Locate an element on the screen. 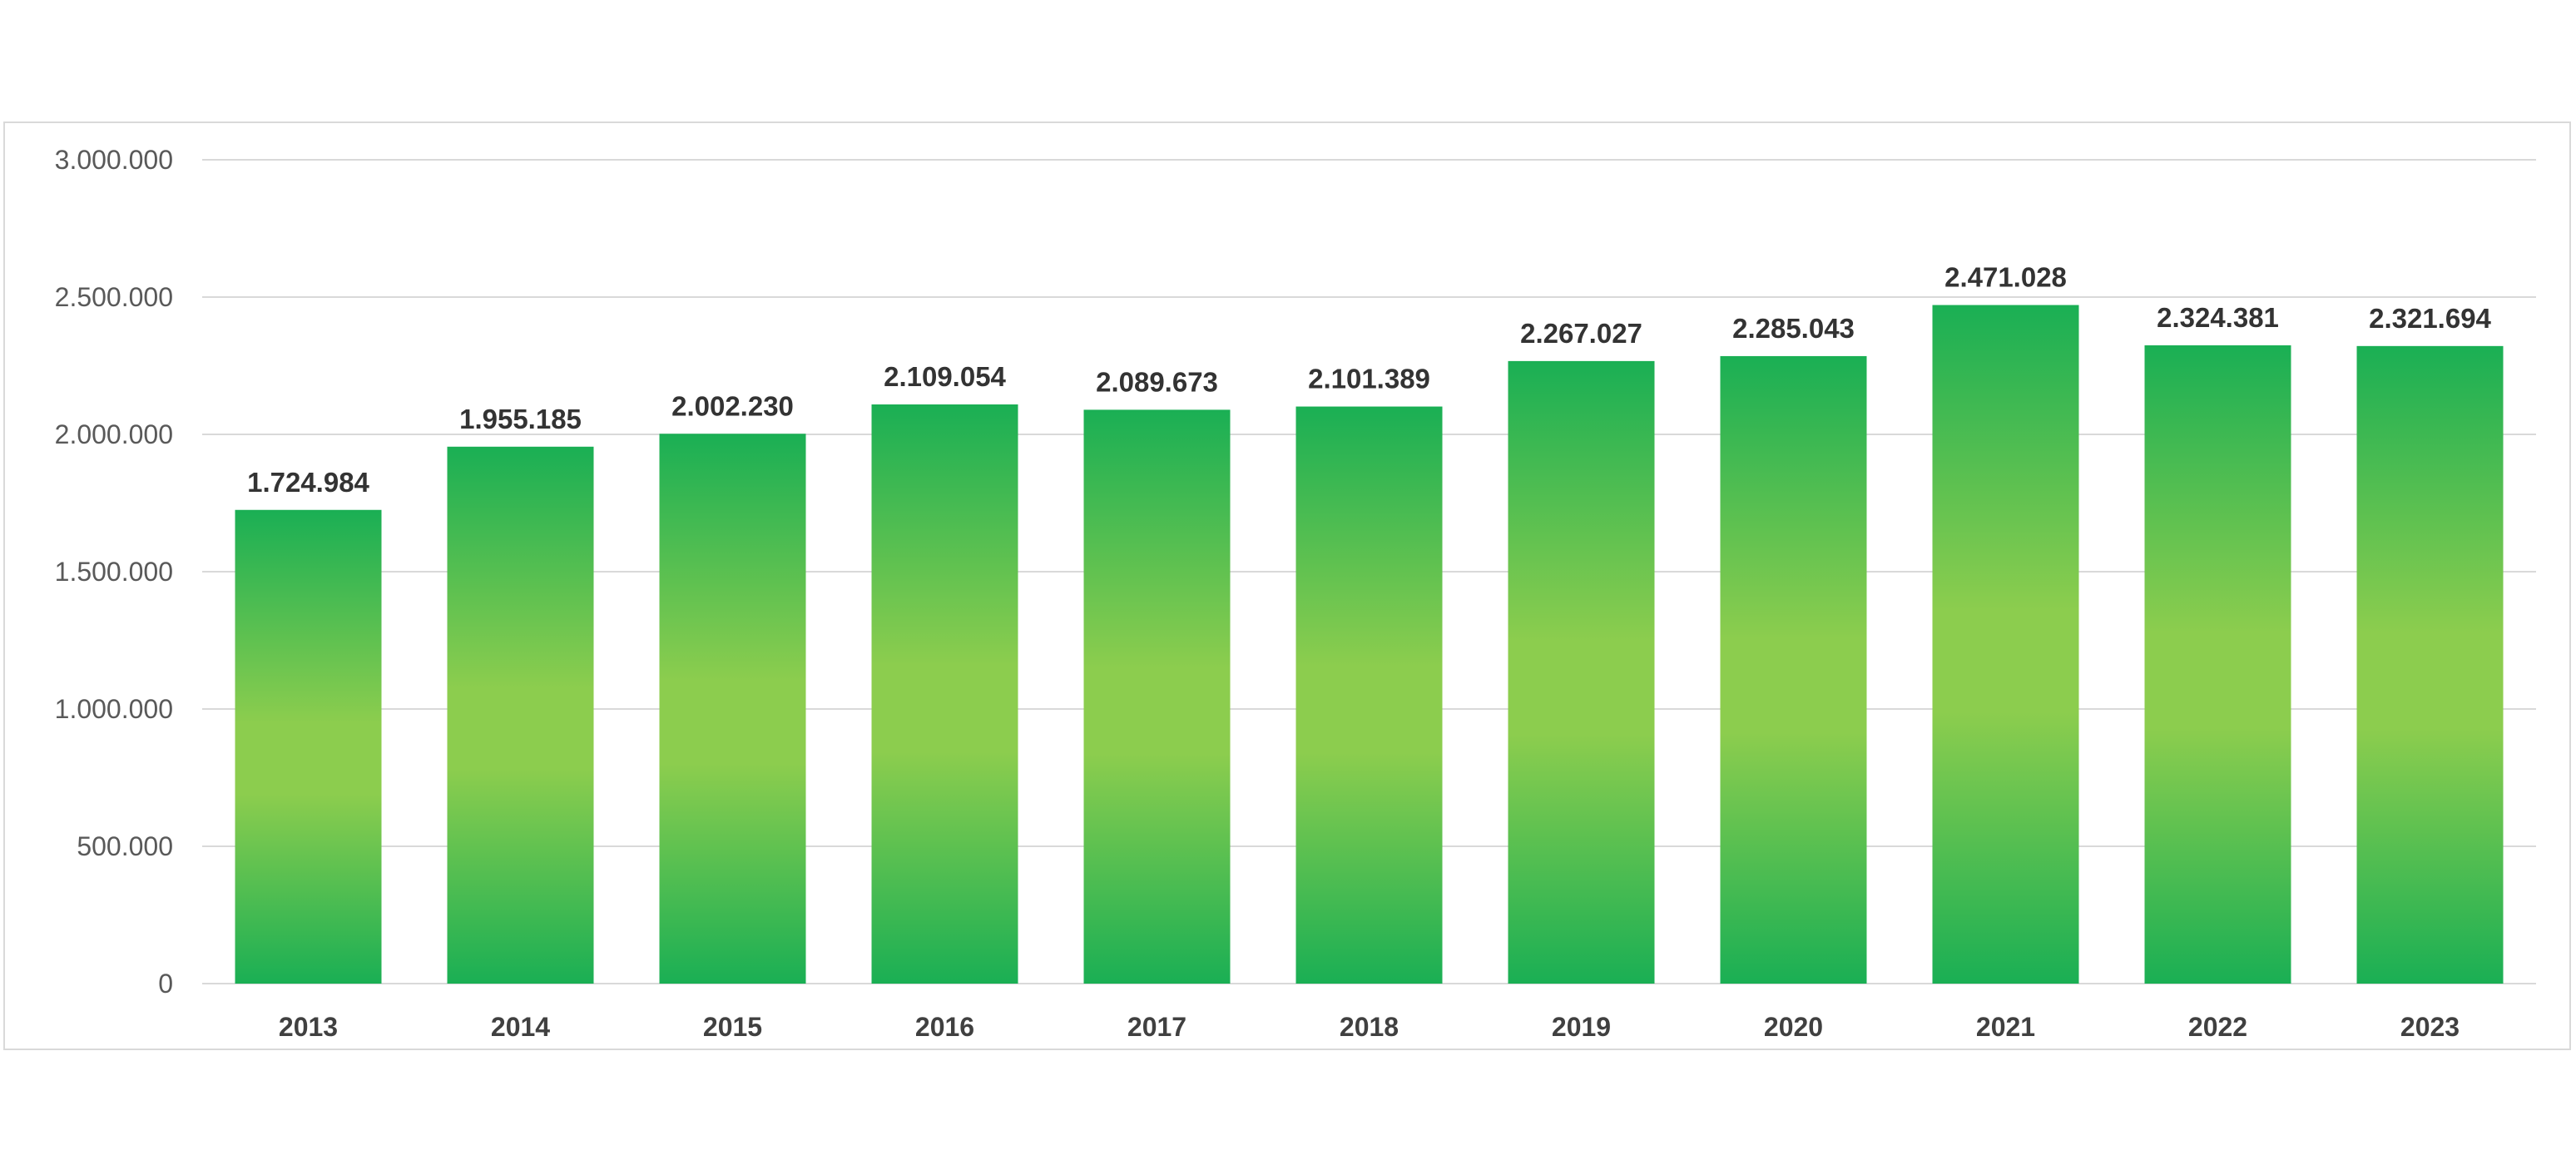 Image resolution: width=2576 pixels, height=1175 pixels. data-label-2019: 2.267.027 is located at coordinates (1581, 333).